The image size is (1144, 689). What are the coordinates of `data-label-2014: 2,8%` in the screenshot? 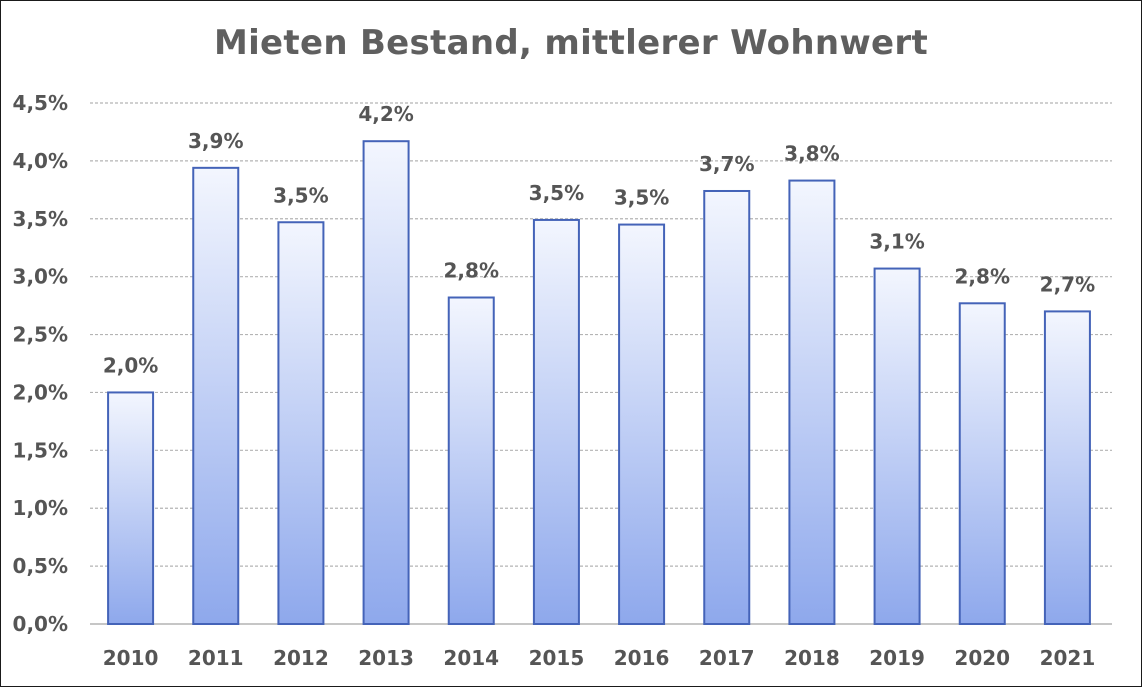 It's located at (471, 271).